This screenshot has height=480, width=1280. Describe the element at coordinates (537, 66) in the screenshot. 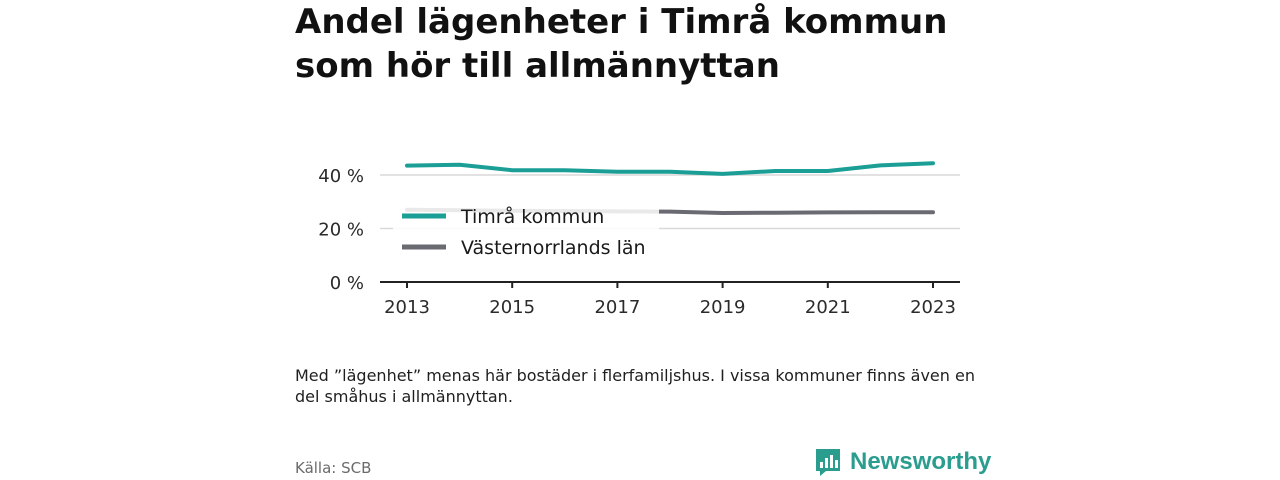

I see `chart-title-line-2: som hör till allmännyttan` at that location.